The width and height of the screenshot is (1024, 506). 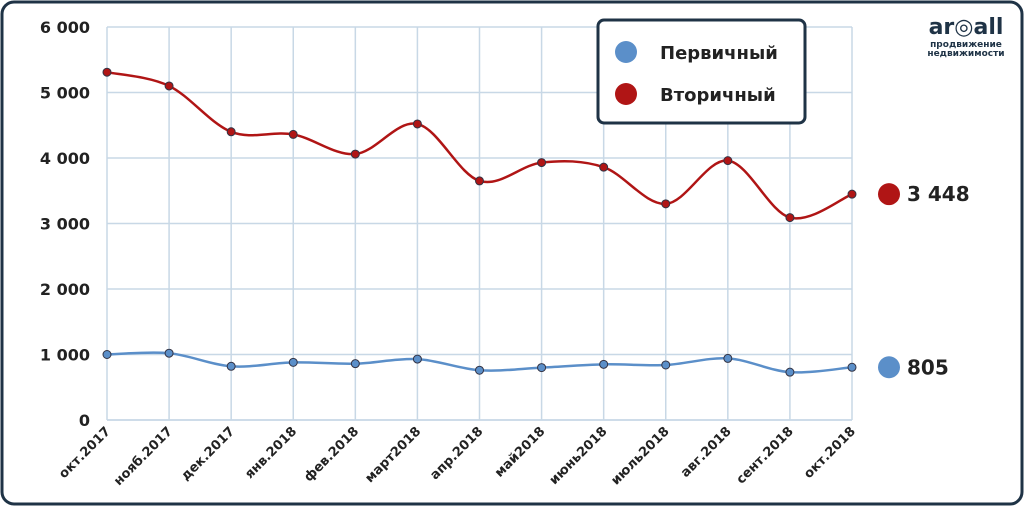 I want to click on y-tick-label: 2 000, so click(x=65, y=289).